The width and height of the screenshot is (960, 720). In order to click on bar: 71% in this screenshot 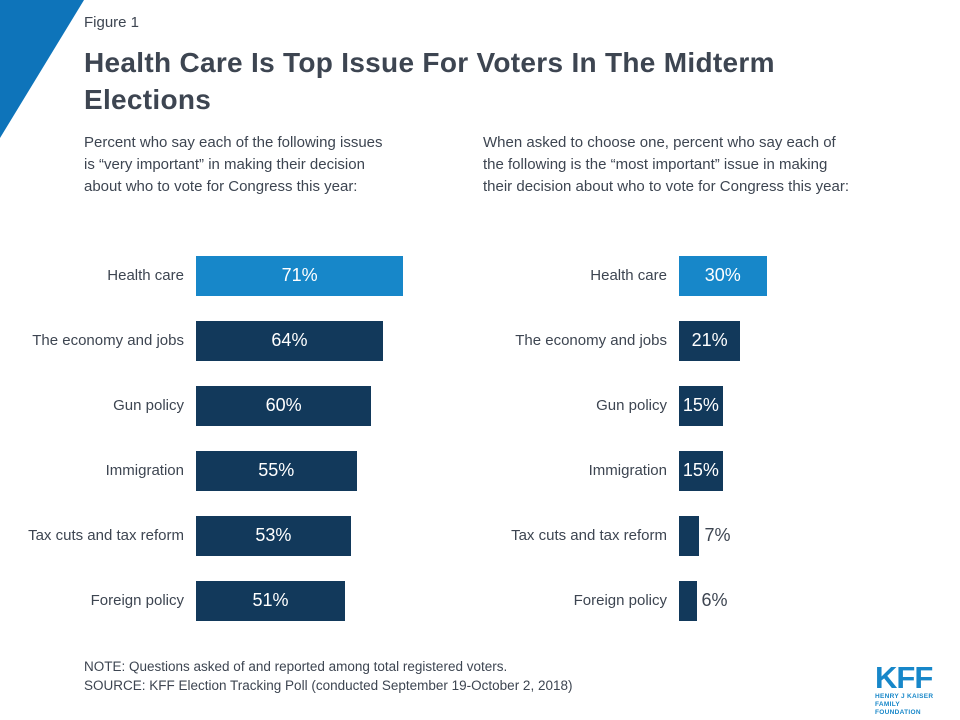, I will do `click(300, 275)`.